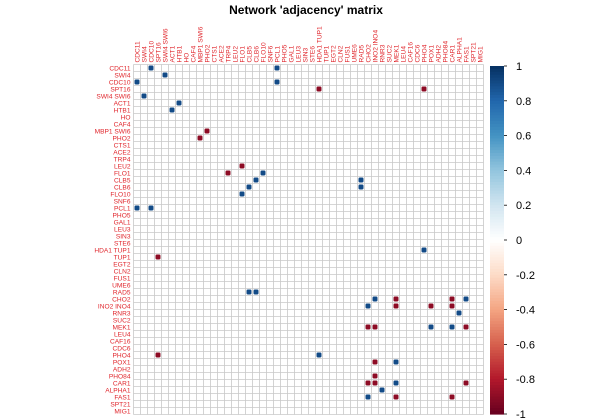 The height and width of the screenshot is (420, 612). Describe the element at coordinates (179, 53) in the screenshot. I see `column-label: HTB1` at that location.